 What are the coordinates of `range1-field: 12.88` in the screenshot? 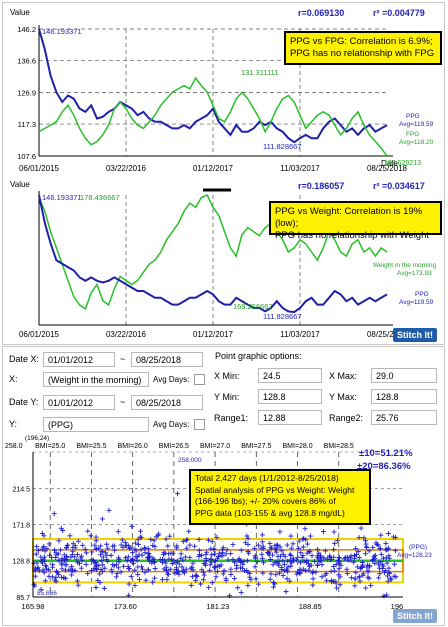 It's located at (290, 417).